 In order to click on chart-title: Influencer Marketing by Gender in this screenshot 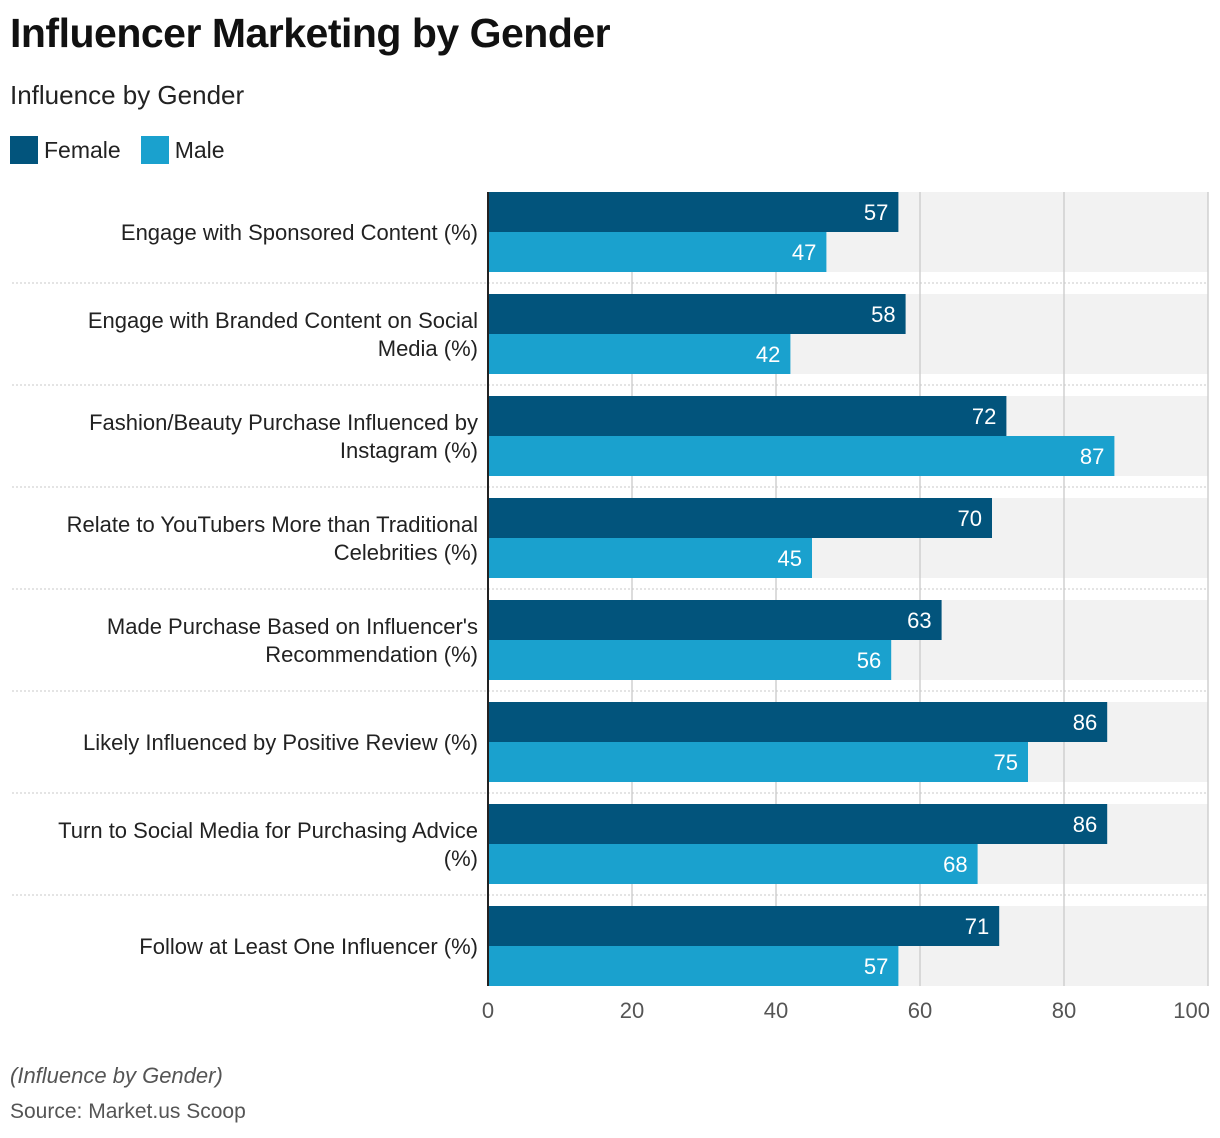, I will do `click(310, 33)`.